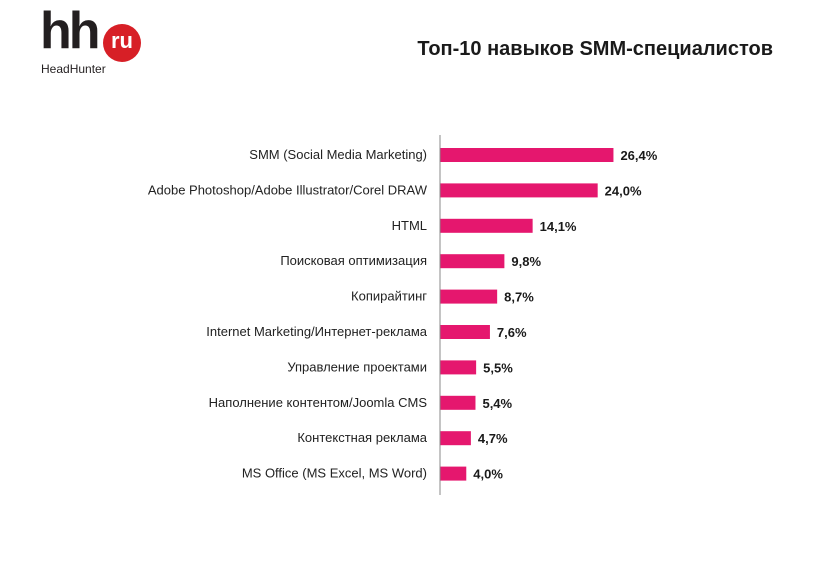  Describe the element at coordinates (334, 473) in the screenshot. I see `category-label: MS Office (MS Excel, MS Word)` at that location.